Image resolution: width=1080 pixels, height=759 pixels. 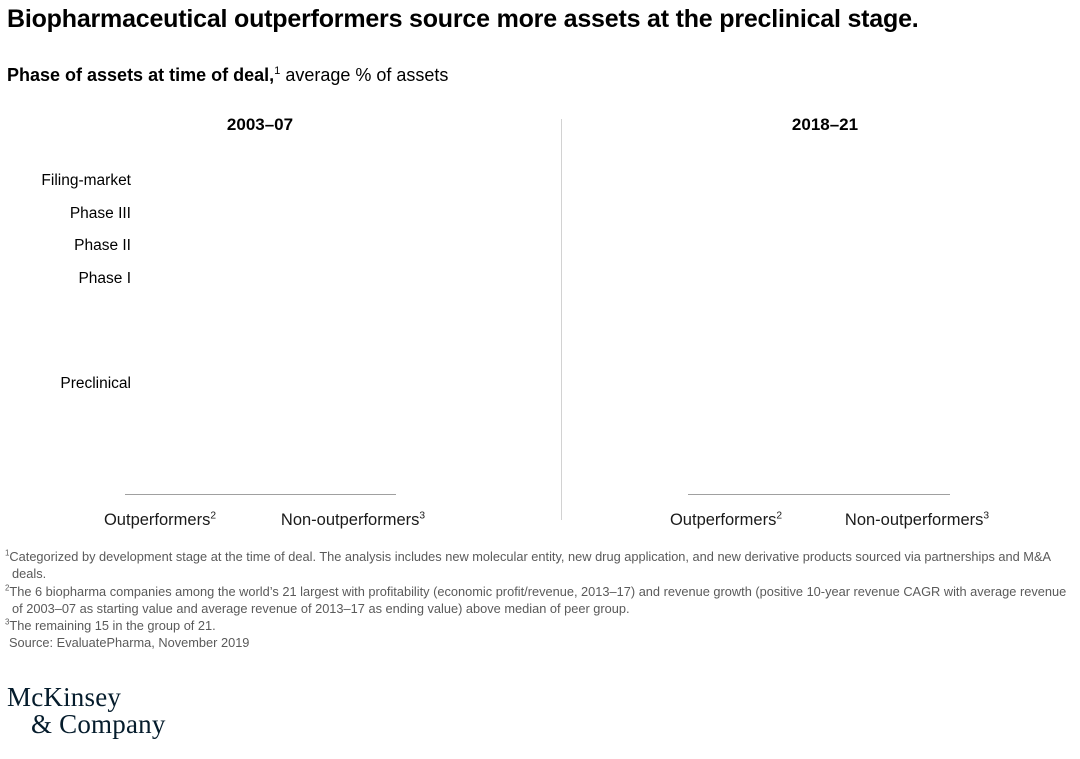 I want to click on footnote-marker: 1, so click(x=7, y=553).